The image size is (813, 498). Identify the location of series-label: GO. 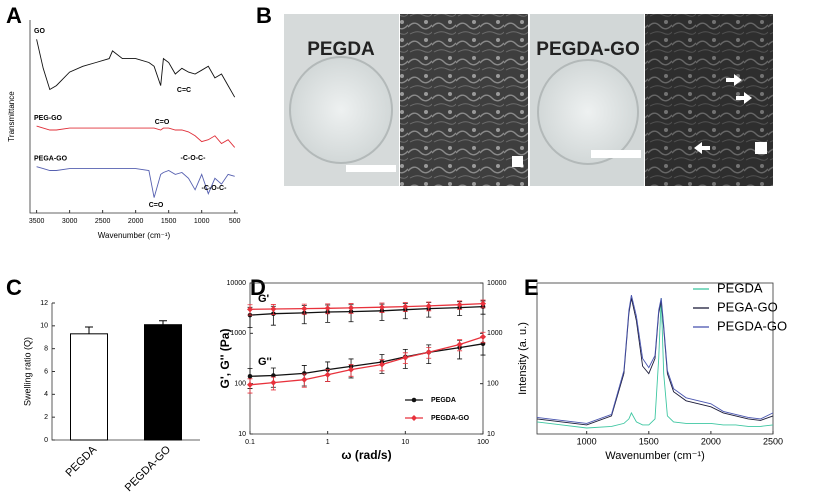
(39, 31).